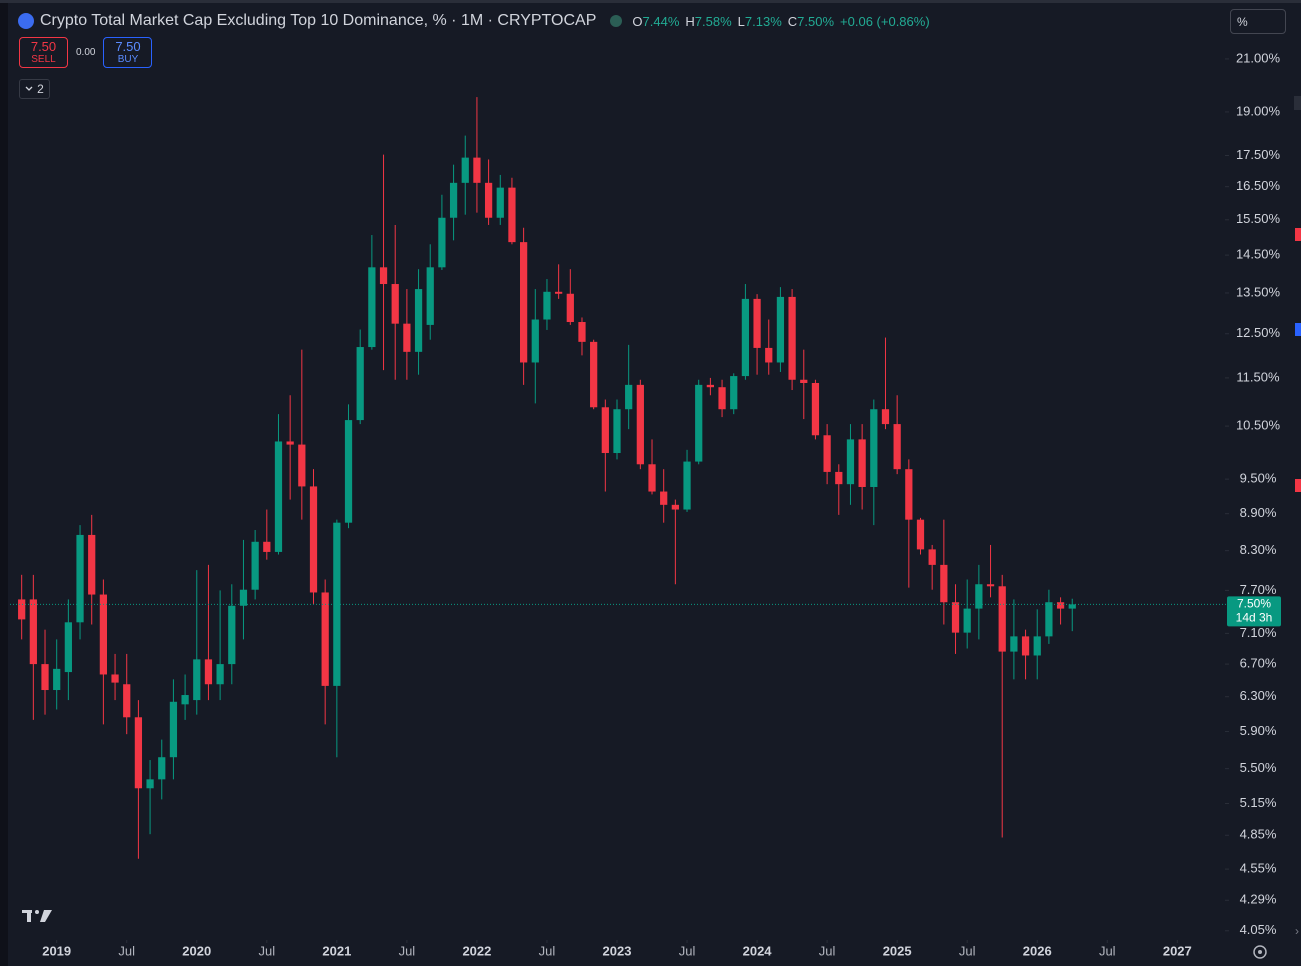 The height and width of the screenshot is (966, 1301). Describe the element at coordinates (1258, 512) in the screenshot. I see `y-tick-label: 8.90%` at that location.